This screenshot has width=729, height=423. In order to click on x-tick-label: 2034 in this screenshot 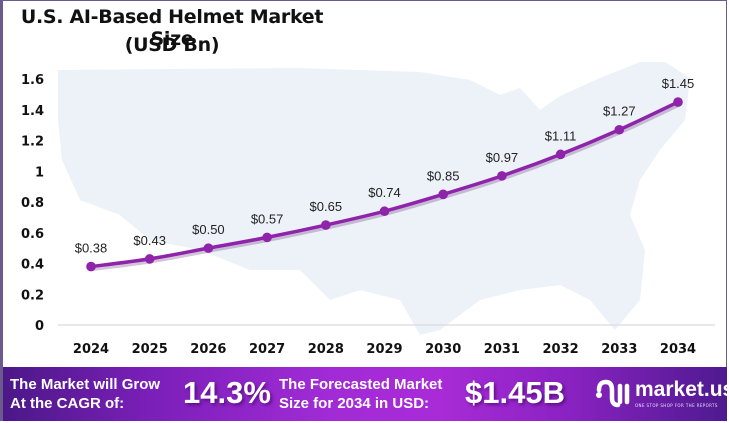, I will do `click(678, 349)`.